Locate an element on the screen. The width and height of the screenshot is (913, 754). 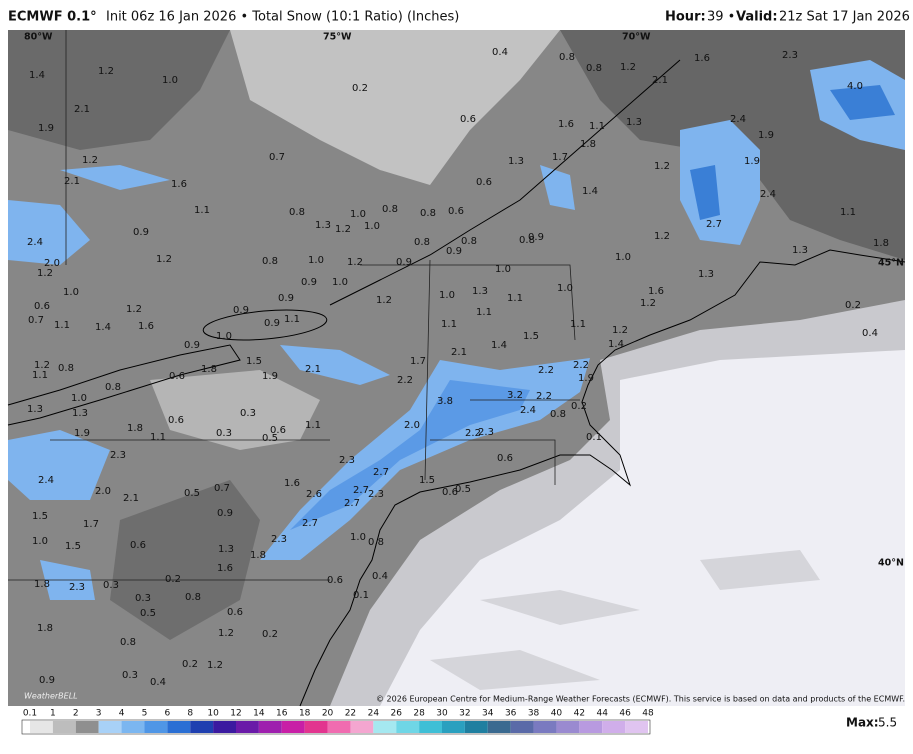
colorbar-label: 1 is located at coordinates (53, 714).